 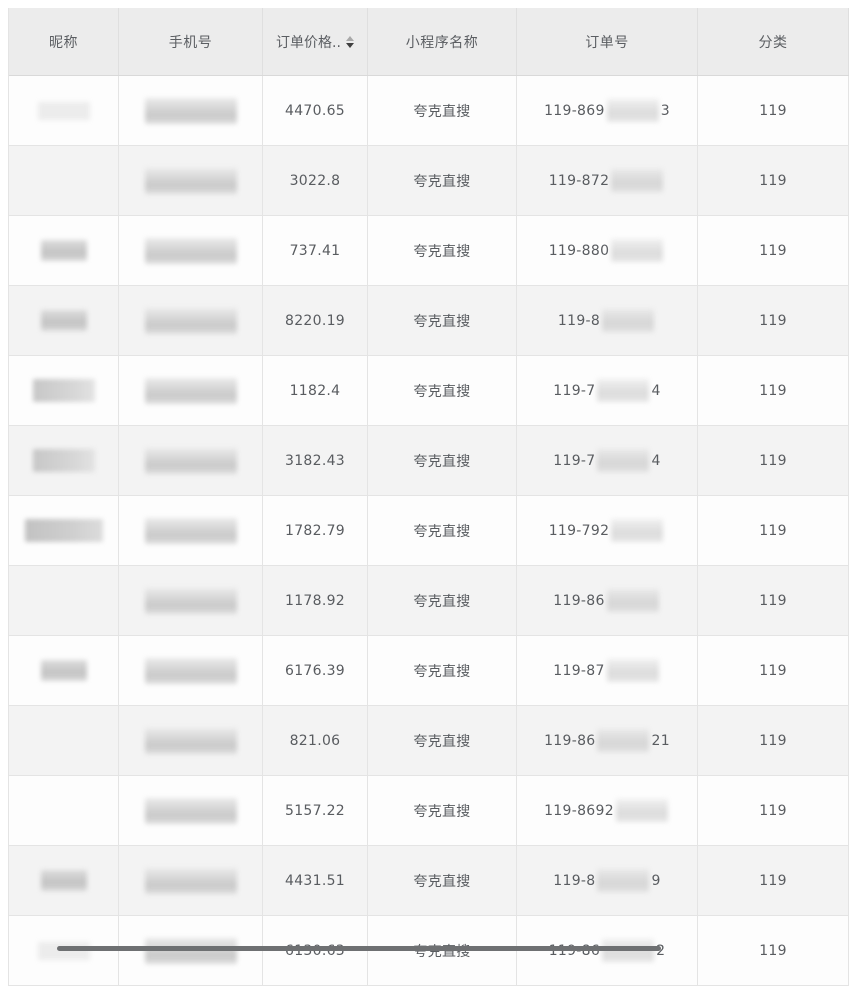 What do you see at coordinates (429, 811) in the screenshot?
I see `table-row: 5157.22 夸克直搜 119-8692 119` at bounding box center [429, 811].